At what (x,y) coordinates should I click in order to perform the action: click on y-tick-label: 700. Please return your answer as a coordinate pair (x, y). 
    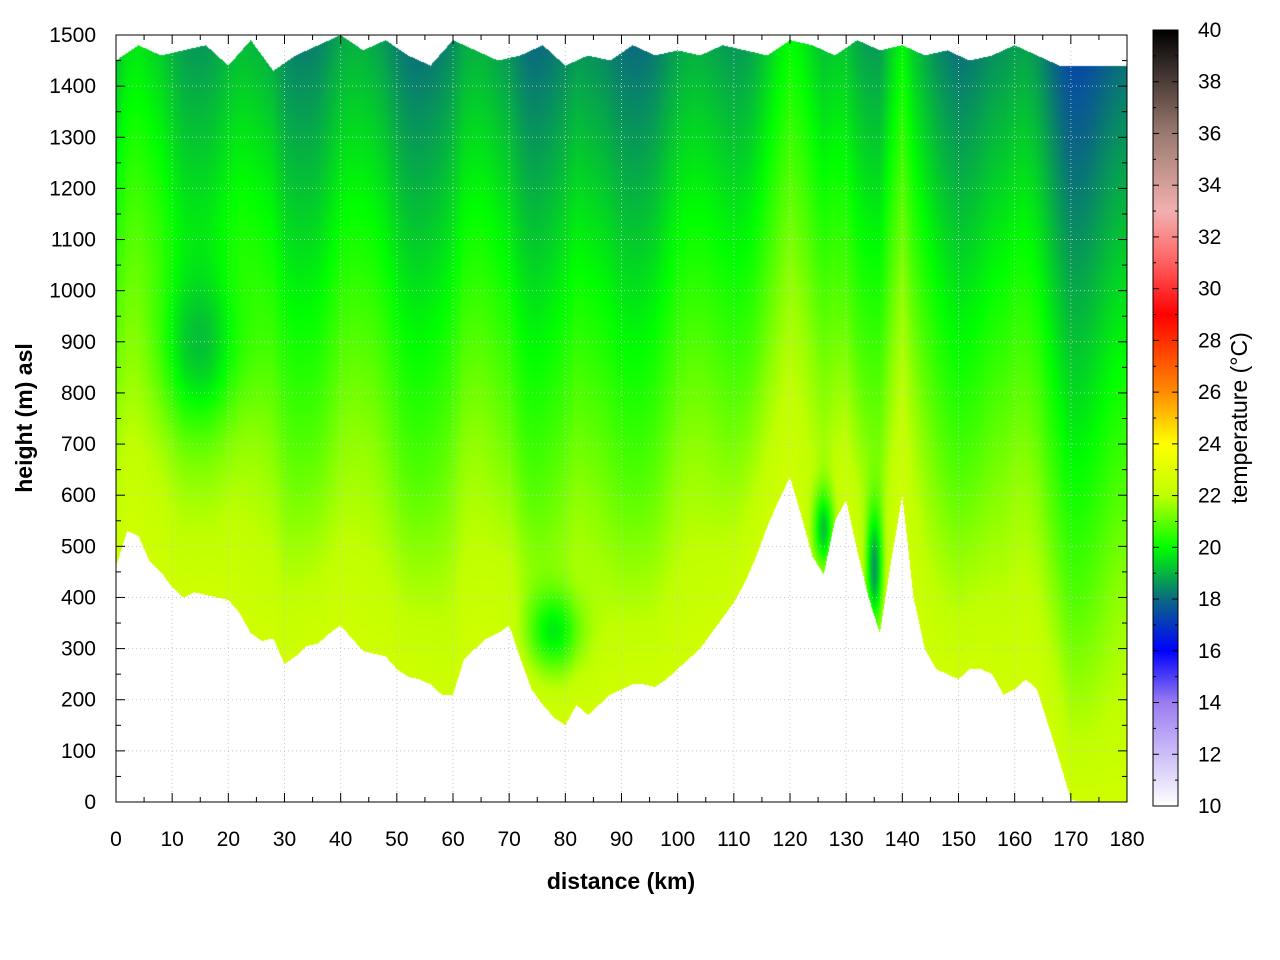
    Looking at the image, I should click on (78, 444).